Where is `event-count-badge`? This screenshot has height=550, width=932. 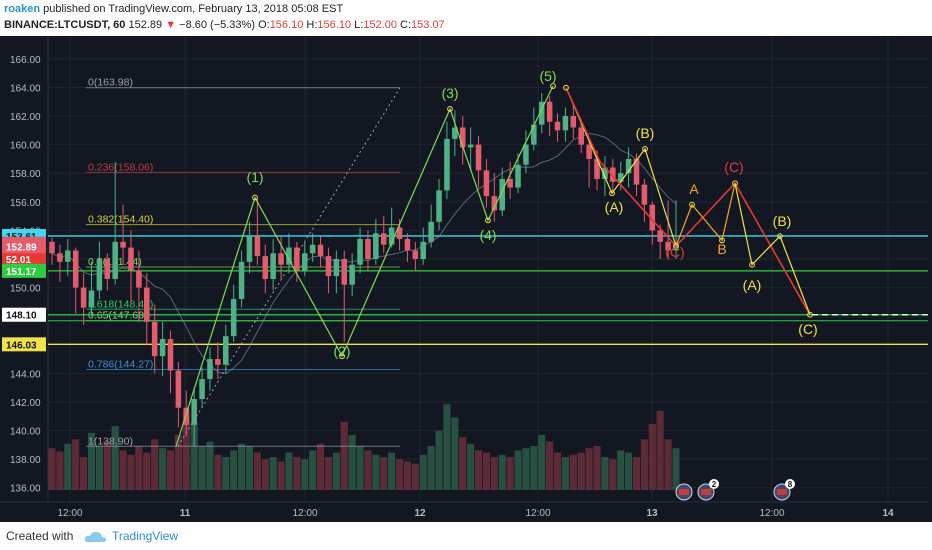 event-count-badge is located at coordinates (790, 484).